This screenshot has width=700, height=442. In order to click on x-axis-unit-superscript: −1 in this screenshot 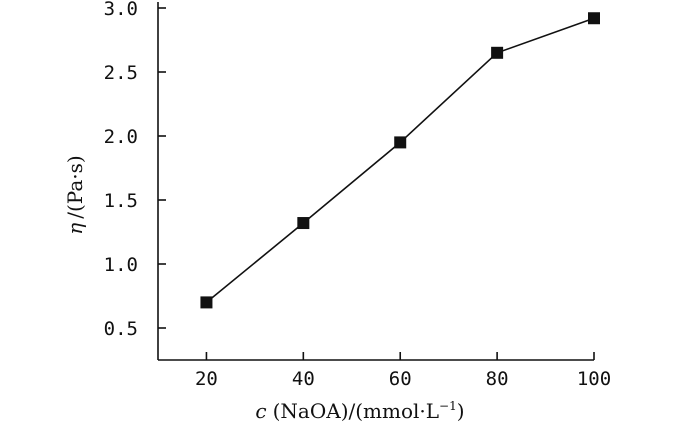, I will do `click(448, 406)`.